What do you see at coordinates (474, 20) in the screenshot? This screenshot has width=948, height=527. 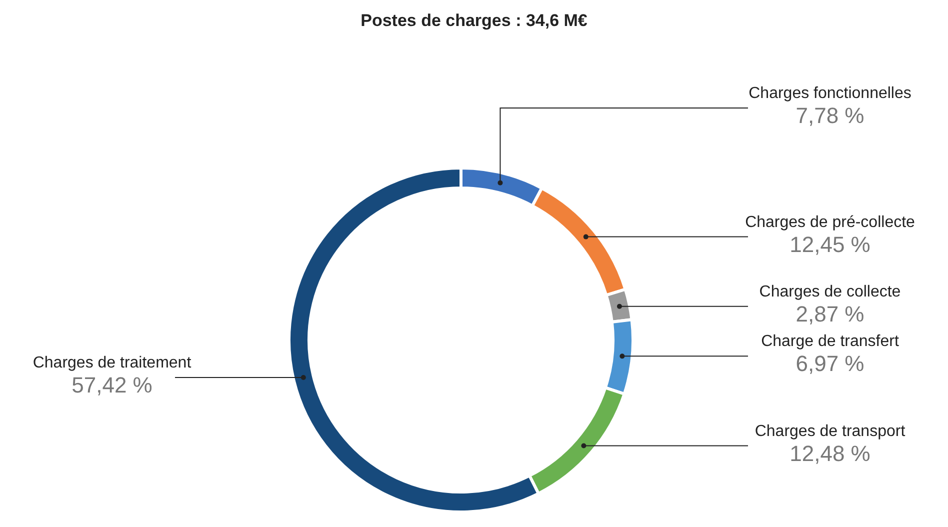 I see `chart-title: Postes de charges : 34,6 M€` at bounding box center [474, 20].